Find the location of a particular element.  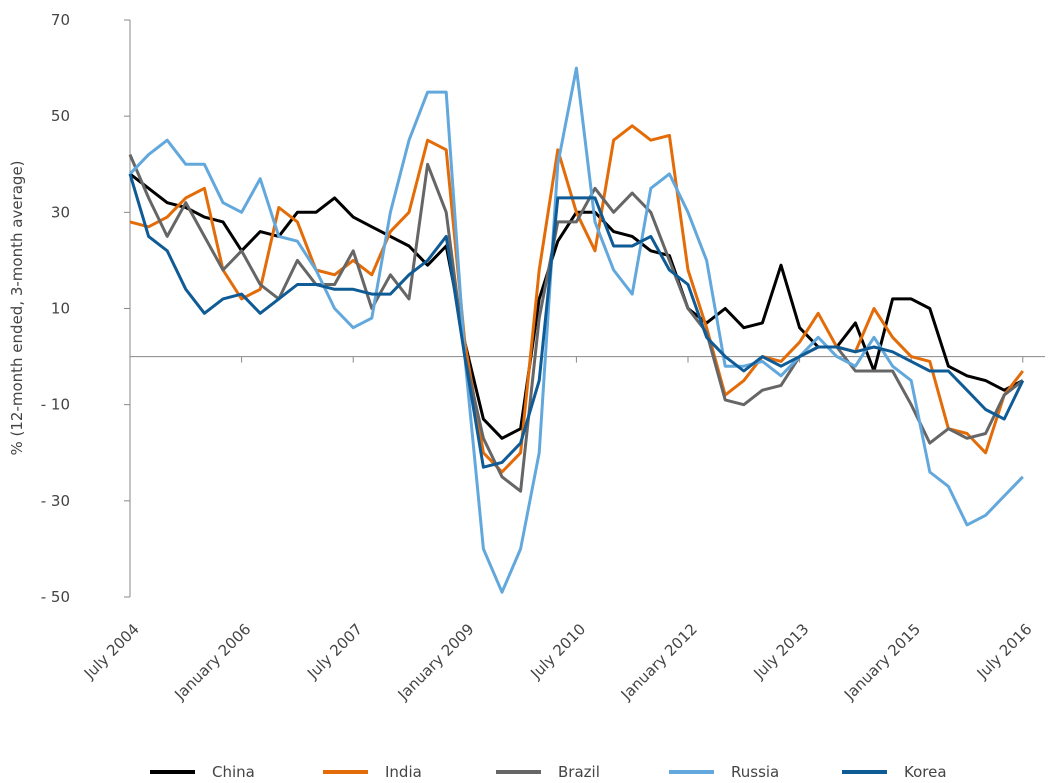

y-tick-label: 70 is located at coordinates (60, 20).